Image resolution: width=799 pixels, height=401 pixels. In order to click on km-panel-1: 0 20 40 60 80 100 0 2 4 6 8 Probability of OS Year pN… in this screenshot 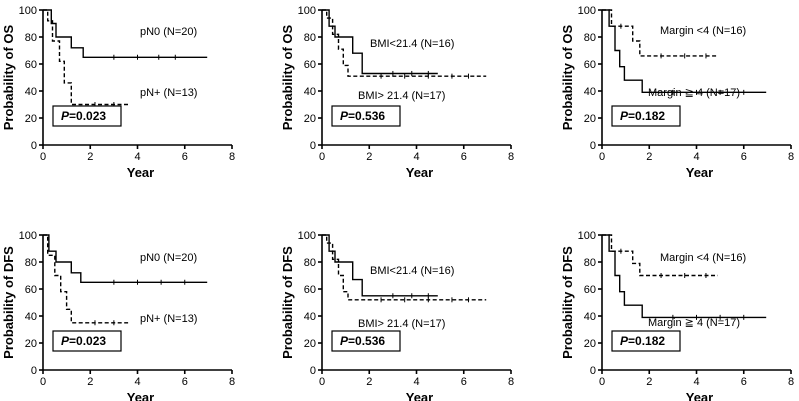, I will do `click(118, 92)`.